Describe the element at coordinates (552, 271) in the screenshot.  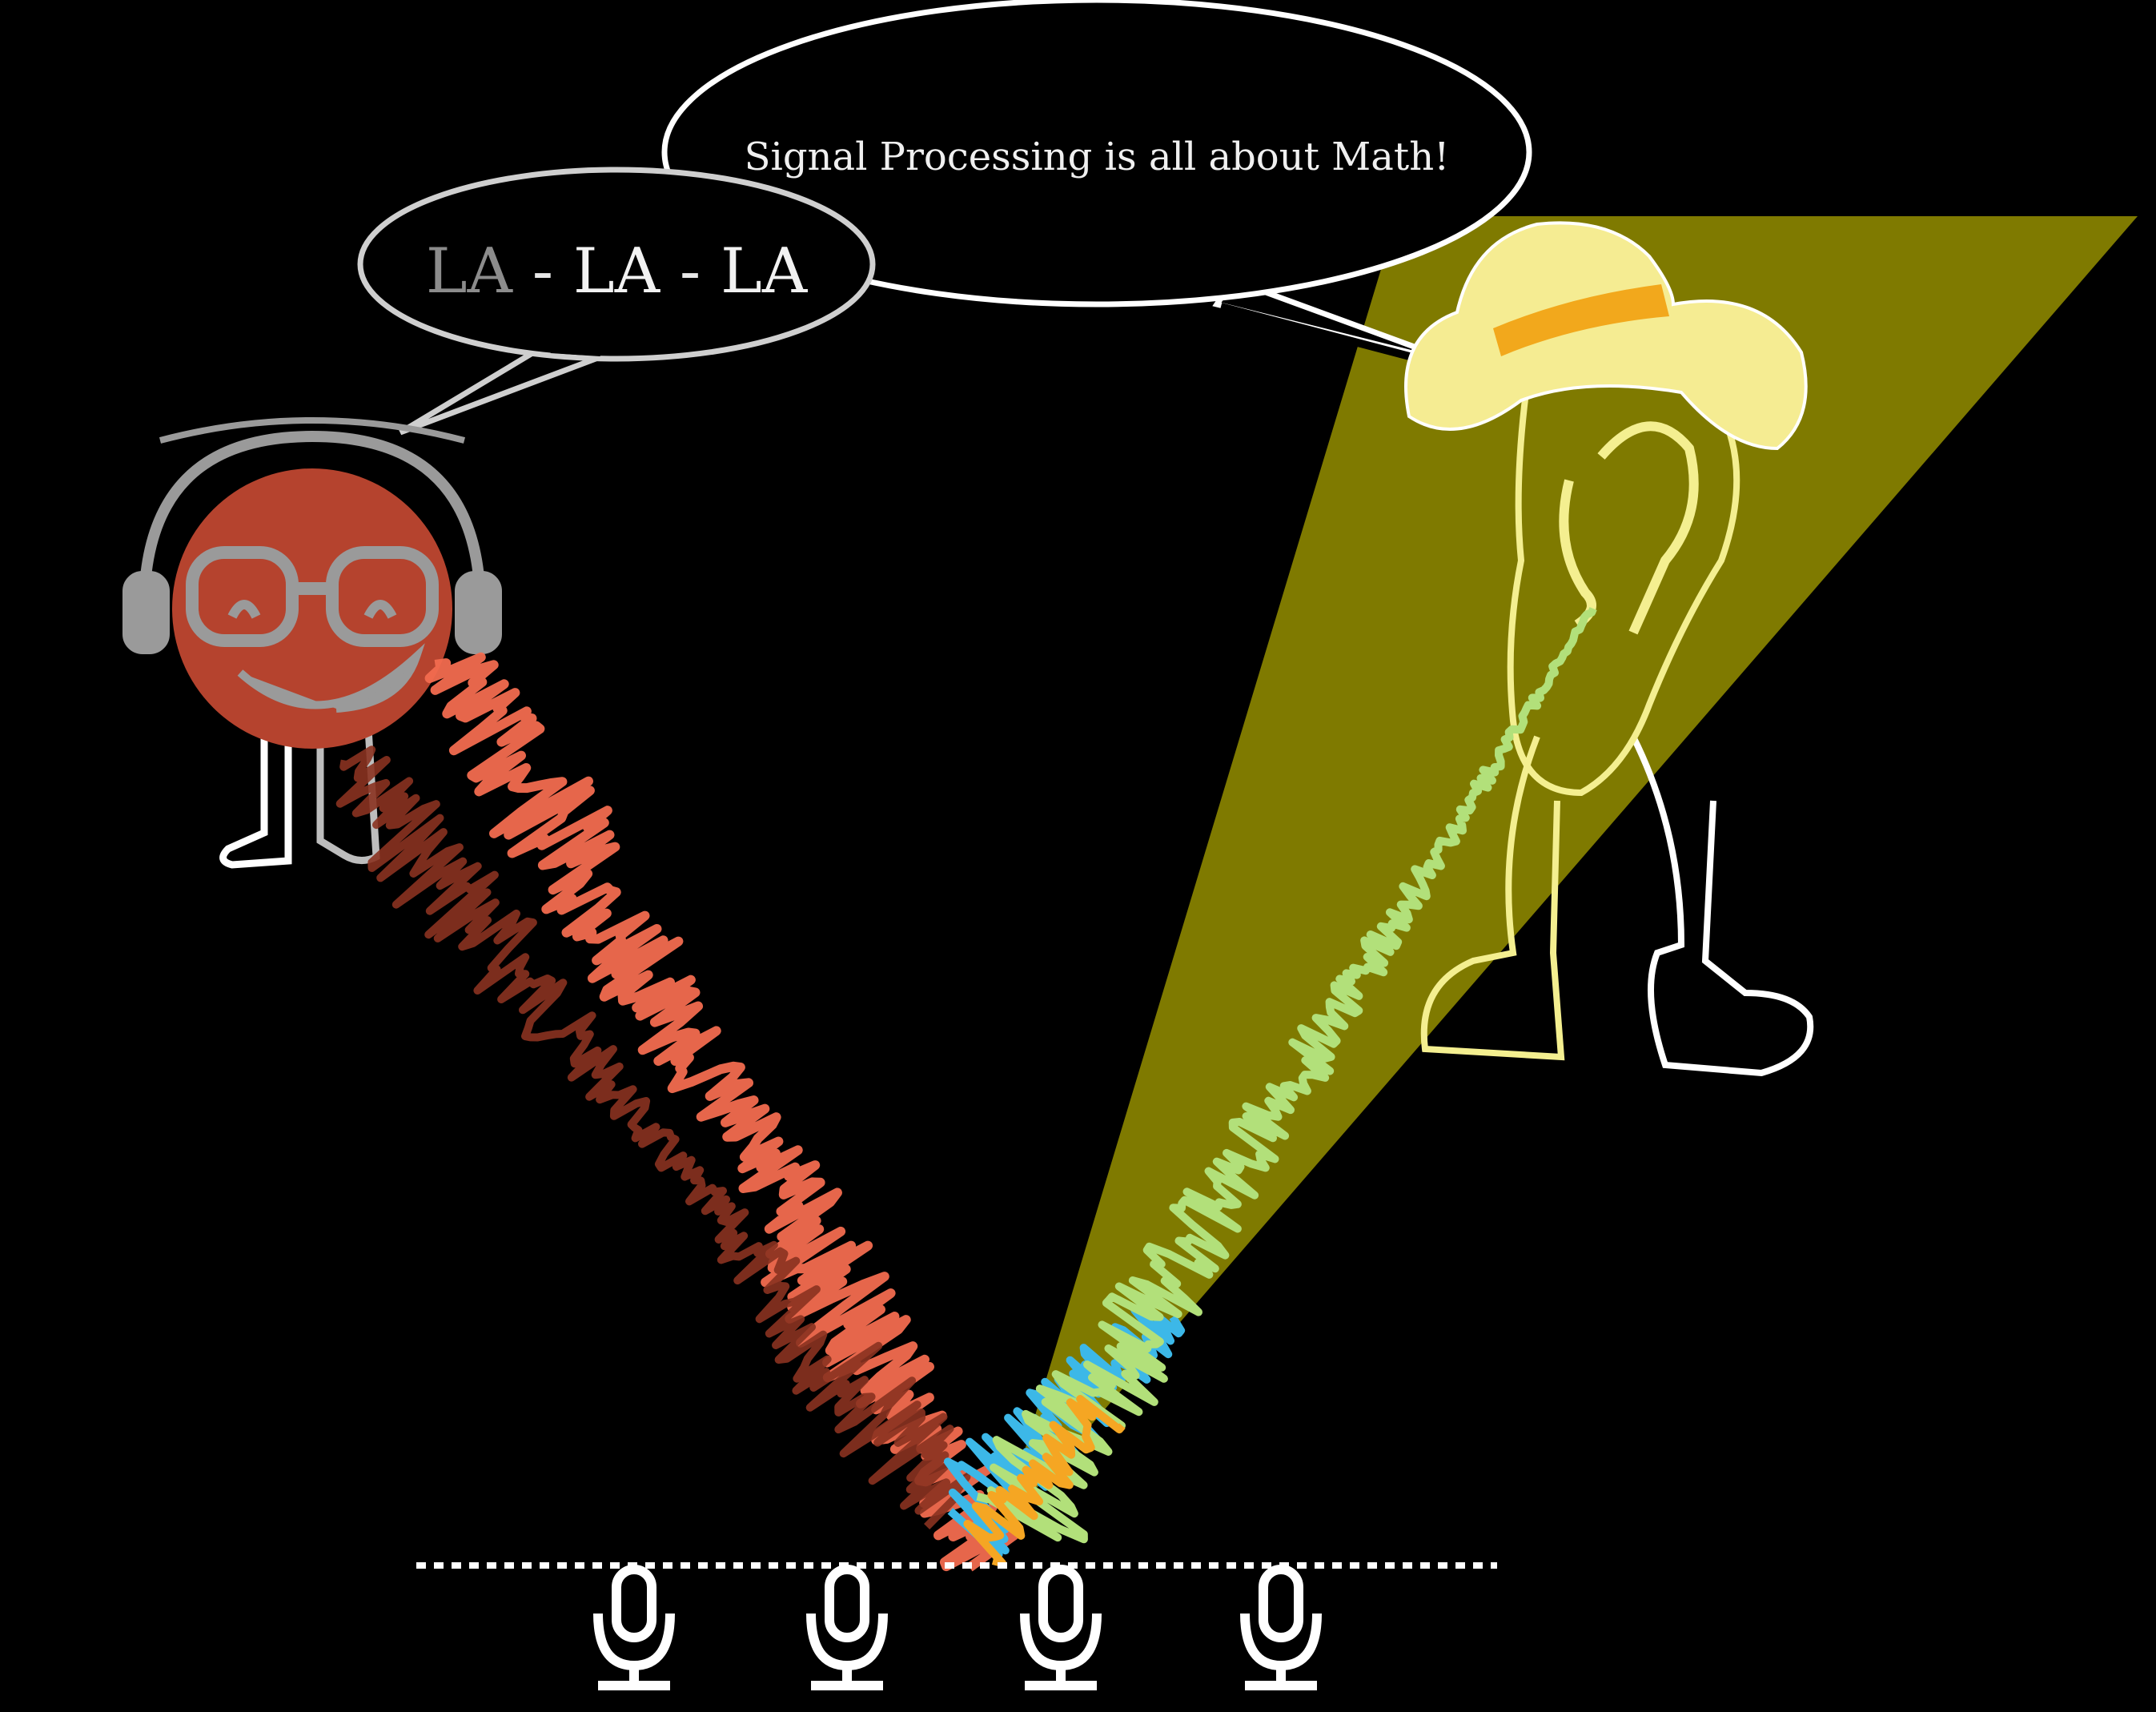
I see `dash-1: -` at that location.